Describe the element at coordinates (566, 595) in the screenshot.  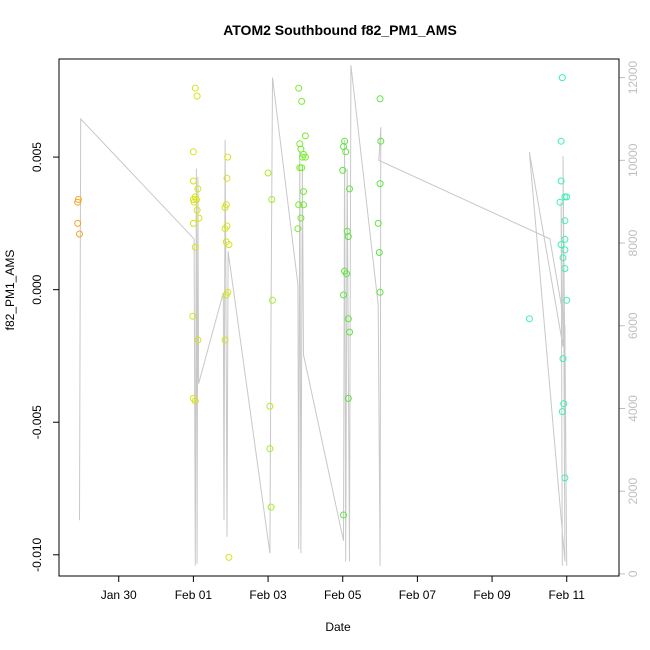
I see `x-tick-label: Feb 11` at that location.